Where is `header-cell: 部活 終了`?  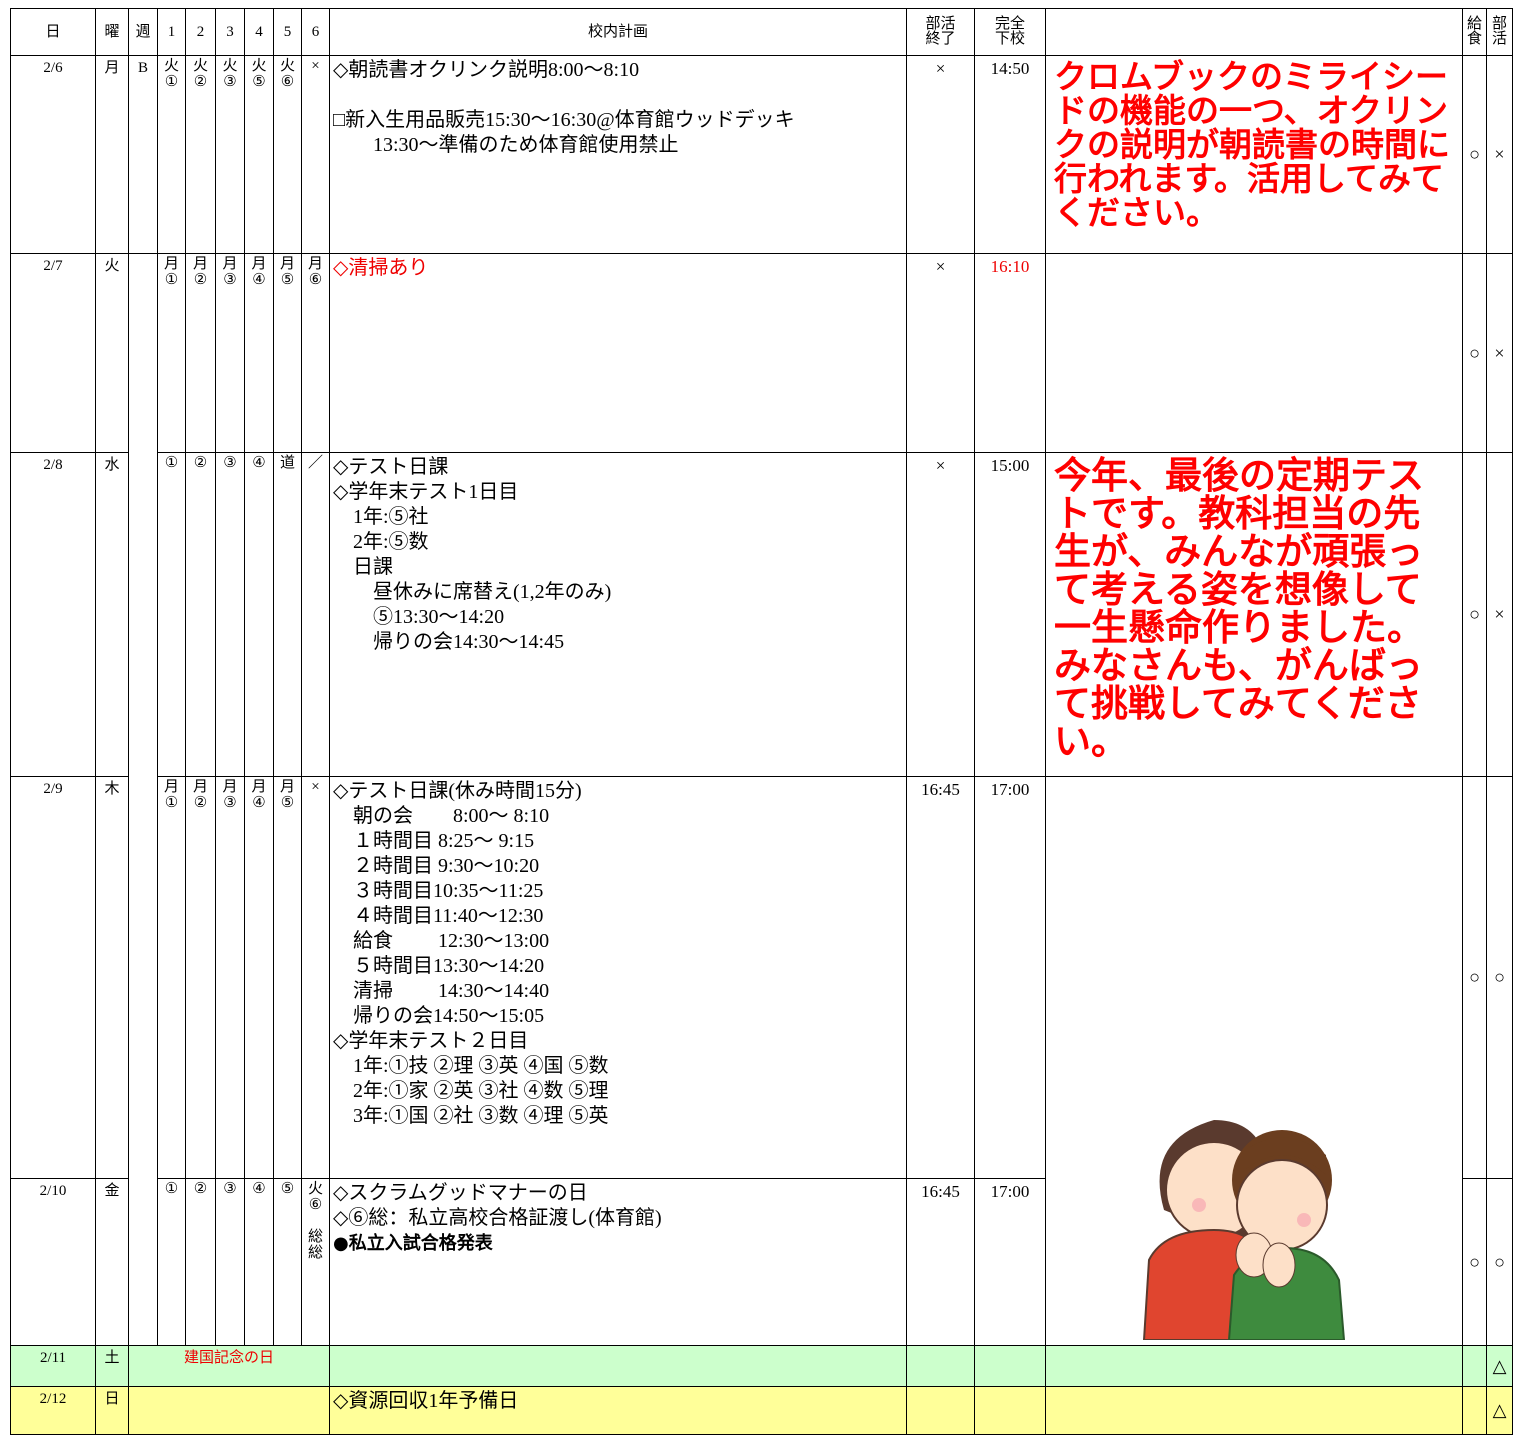 header-cell: 部活 終了 is located at coordinates (940, 32).